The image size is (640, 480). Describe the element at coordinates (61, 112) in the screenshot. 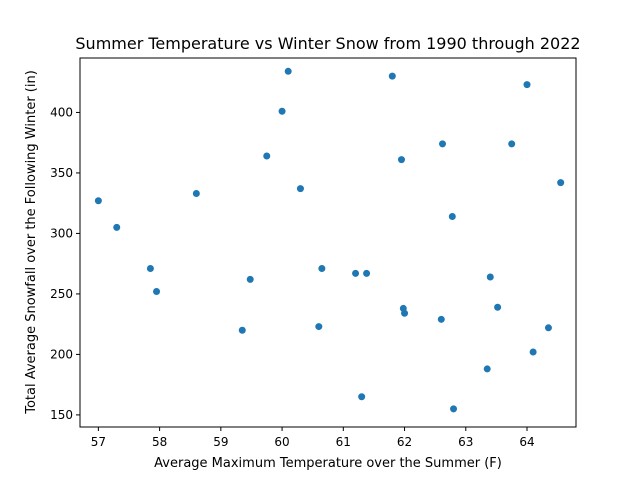

I see `y-tick-label: 400` at that location.